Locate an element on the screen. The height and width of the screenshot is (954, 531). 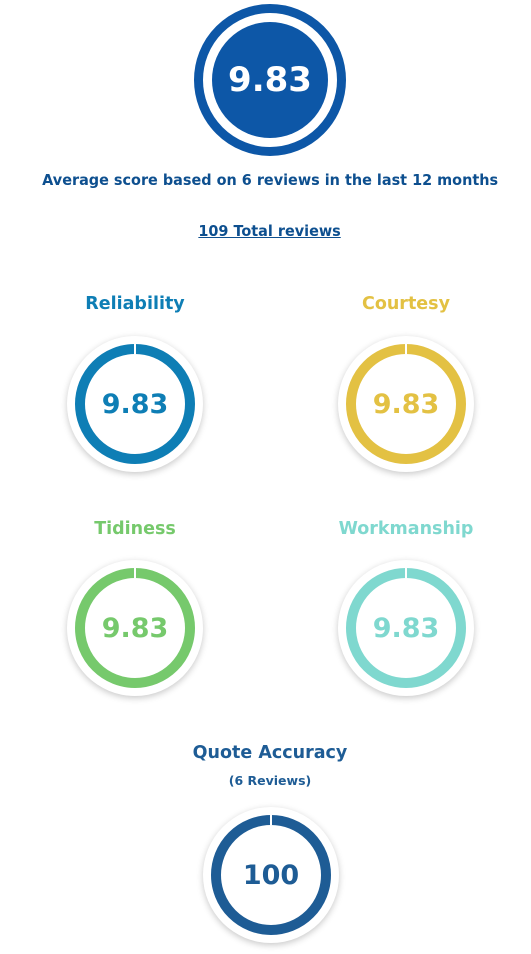
workmanship-score-badge: 9.83 is located at coordinates (406, 628).